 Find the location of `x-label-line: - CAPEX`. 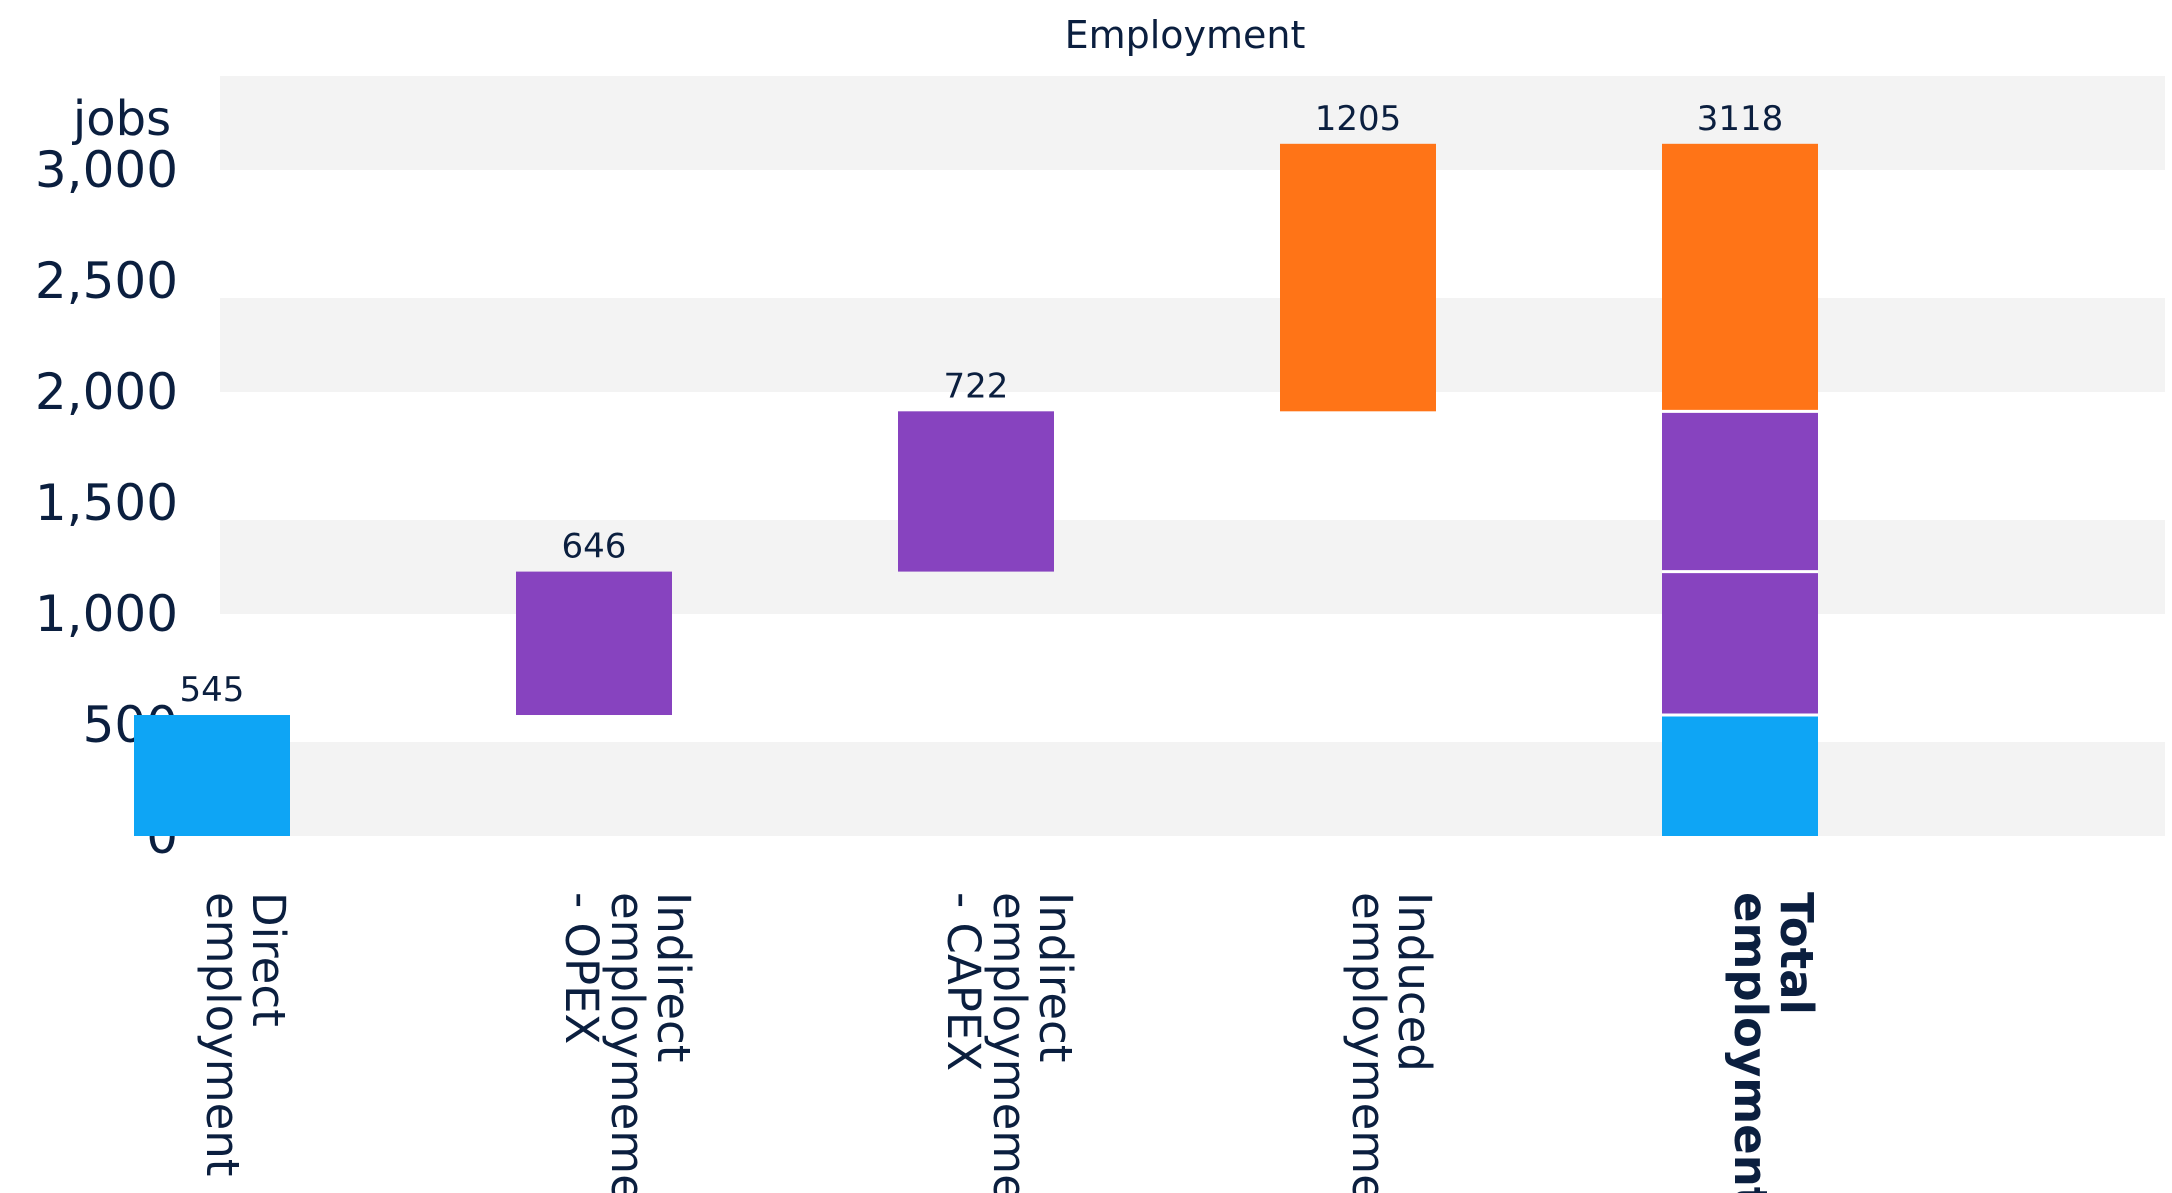

x-label-line: - CAPEX is located at coordinates (963, 981).